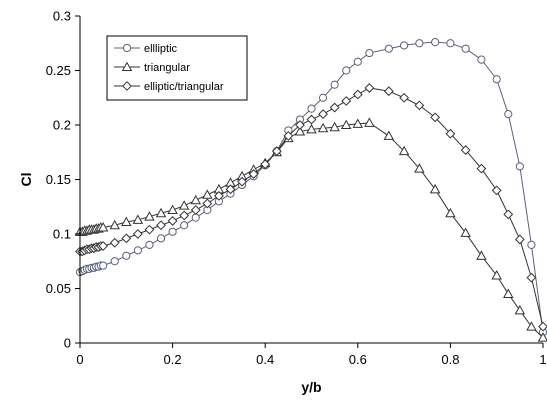  Describe the element at coordinates (265, 359) in the screenshot. I see `x-tick-label: 0.4` at that location.